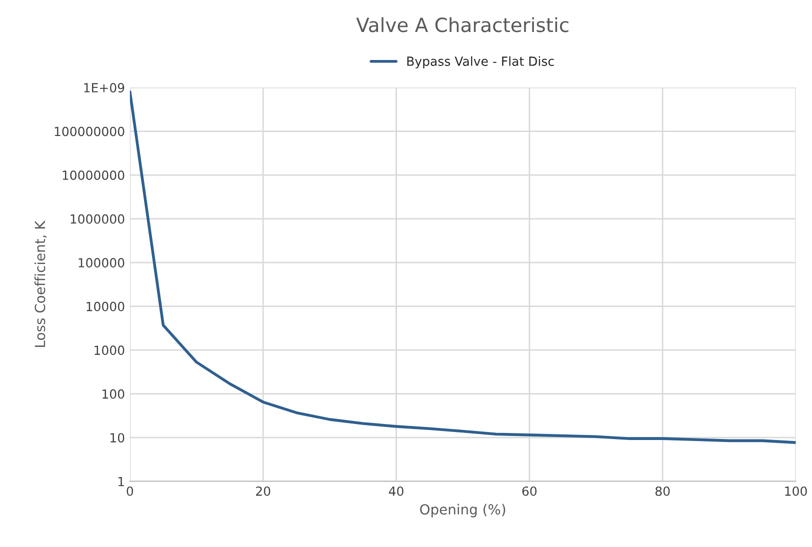 The image size is (812, 547). I want to click on y-tick-label: 10000, so click(105, 307).